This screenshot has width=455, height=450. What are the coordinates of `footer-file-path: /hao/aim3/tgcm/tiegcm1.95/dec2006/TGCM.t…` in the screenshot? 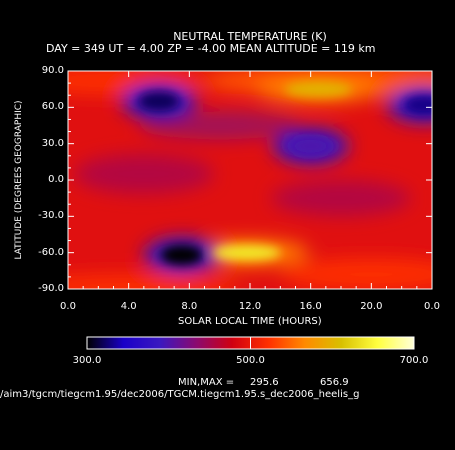 It's located at (180, 394).